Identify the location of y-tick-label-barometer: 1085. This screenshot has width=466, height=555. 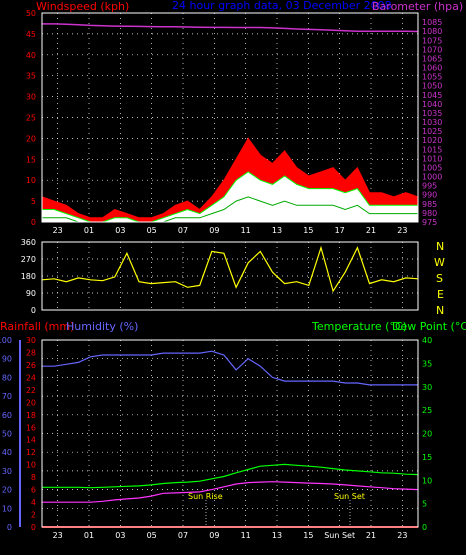
(432, 22).